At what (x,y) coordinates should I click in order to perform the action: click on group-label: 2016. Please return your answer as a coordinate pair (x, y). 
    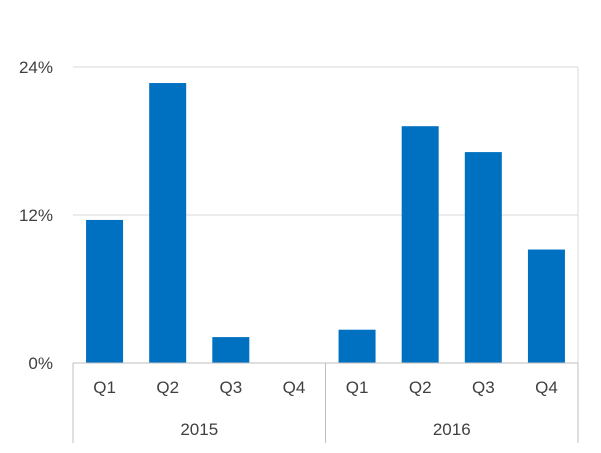
    Looking at the image, I should click on (452, 429).